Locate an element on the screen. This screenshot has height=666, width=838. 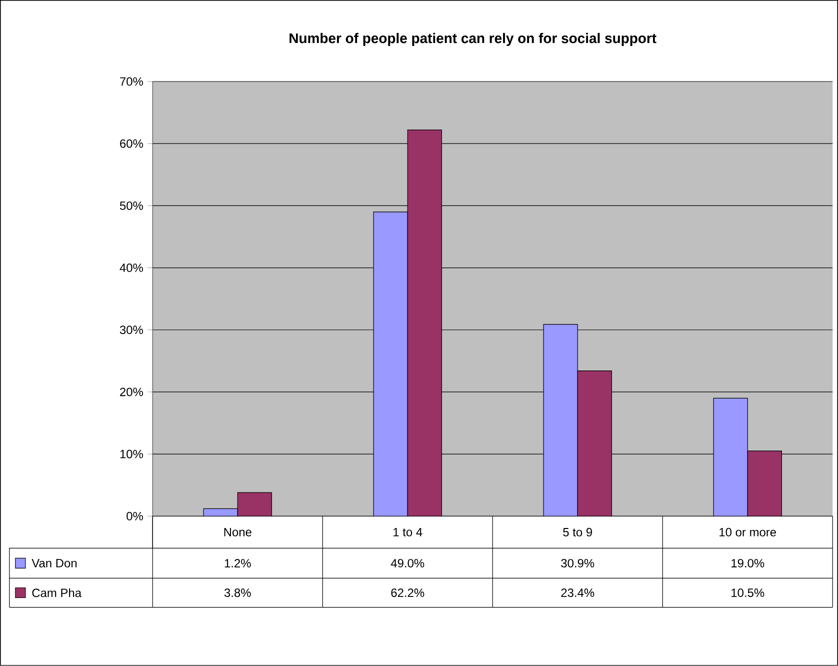
data-label: 19.0% is located at coordinates (748, 563).